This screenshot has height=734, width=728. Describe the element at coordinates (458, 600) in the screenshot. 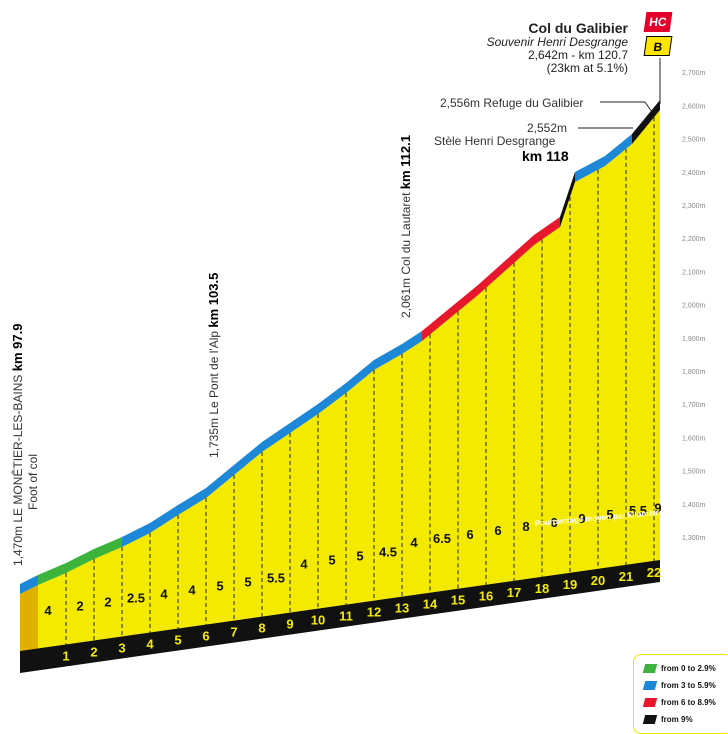

I see `km-label: 15` at that location.